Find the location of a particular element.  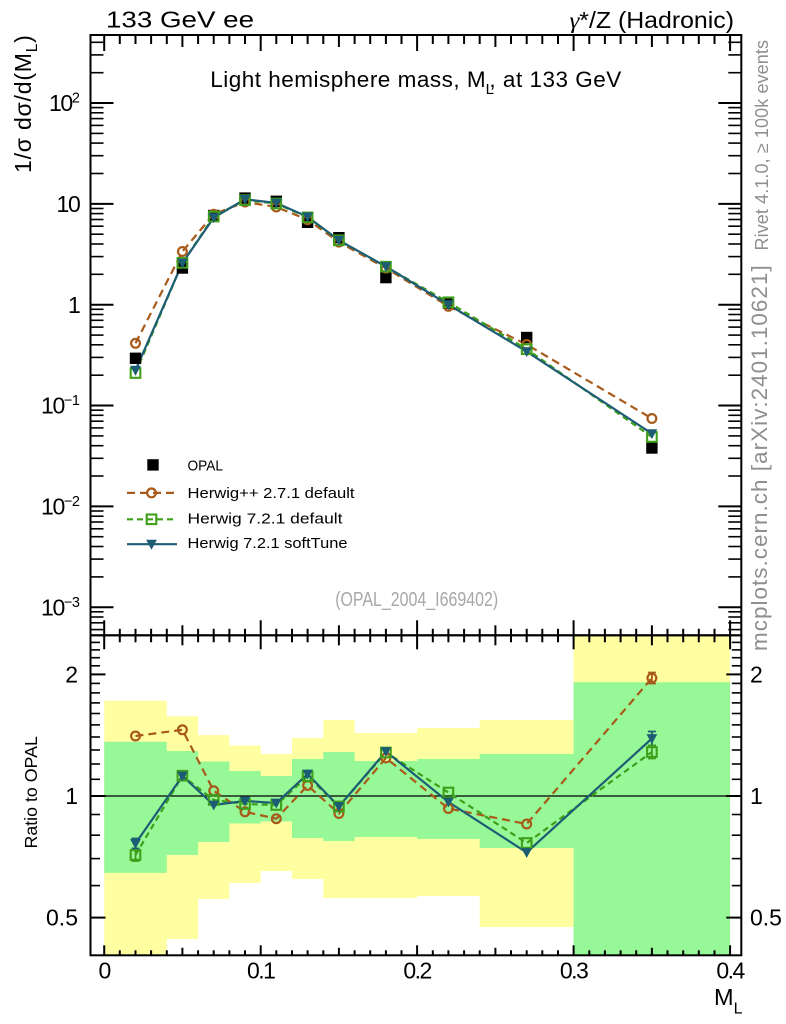

svg-text: 0.4 is located at coordinates (730, 971).